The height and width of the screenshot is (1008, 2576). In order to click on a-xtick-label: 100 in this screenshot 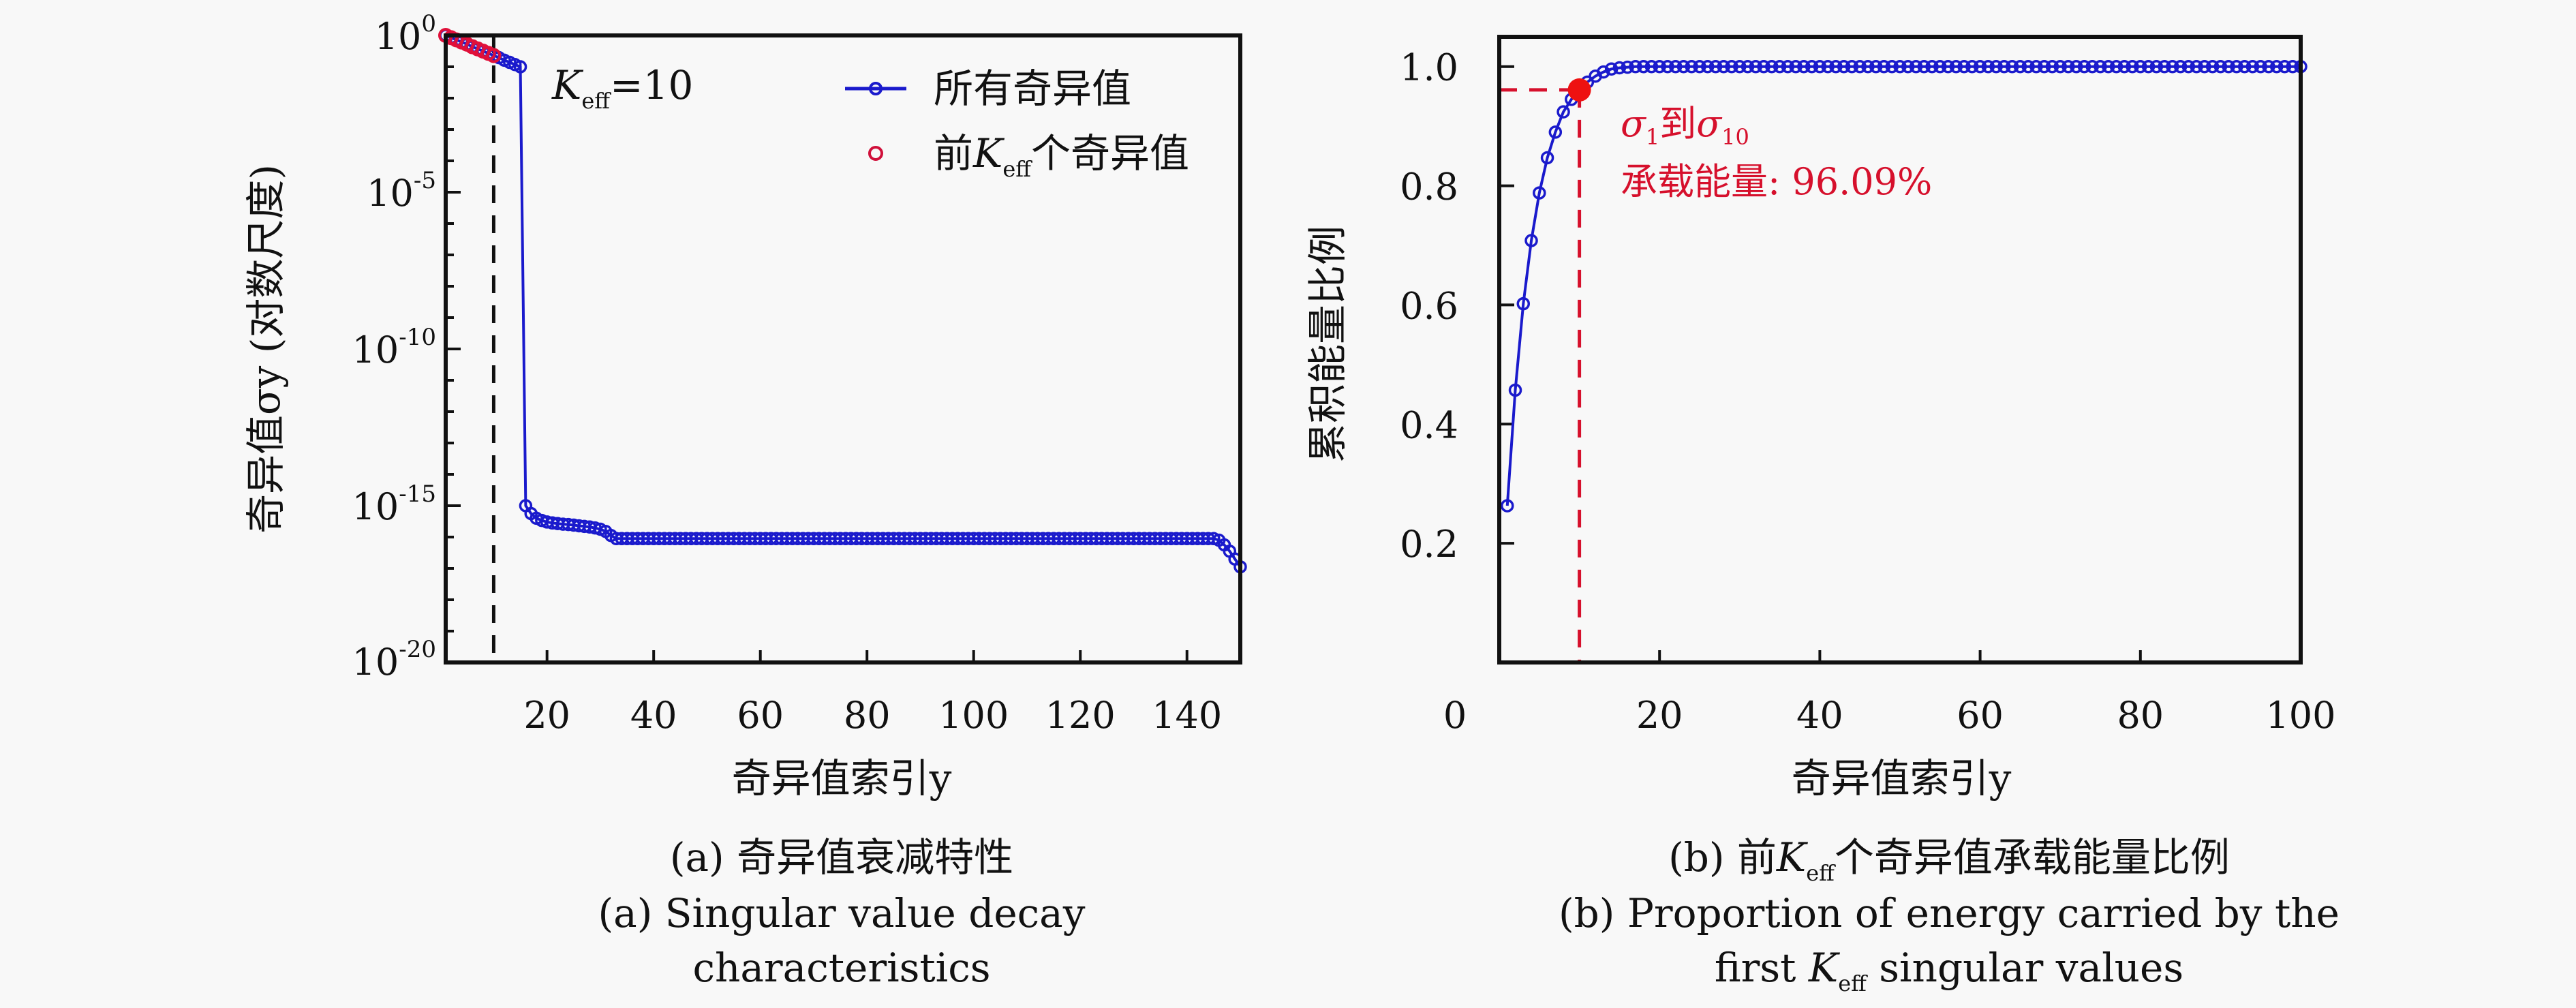, I will do `click(973, 715)`.